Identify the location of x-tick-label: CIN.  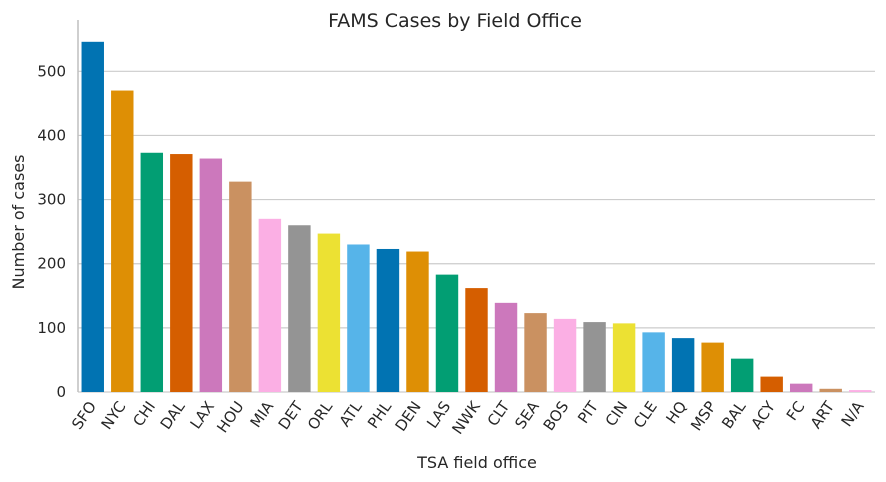
(617, 414).